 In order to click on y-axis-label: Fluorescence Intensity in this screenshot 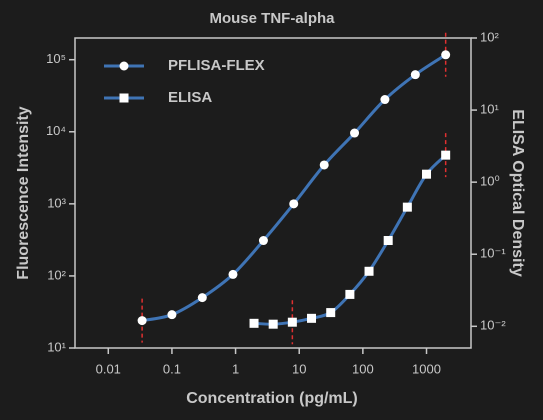, I will do `click(23, 192)`.